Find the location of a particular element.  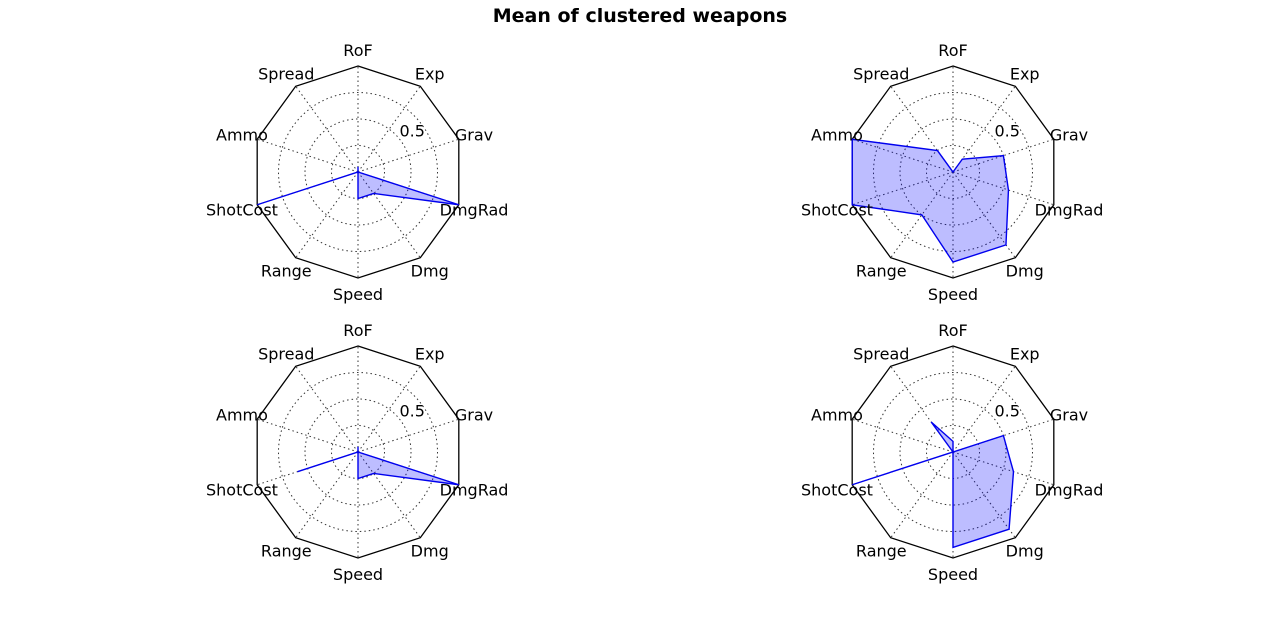

chart-title: Mean of clustered weapons is located at coordinates (640, 16).